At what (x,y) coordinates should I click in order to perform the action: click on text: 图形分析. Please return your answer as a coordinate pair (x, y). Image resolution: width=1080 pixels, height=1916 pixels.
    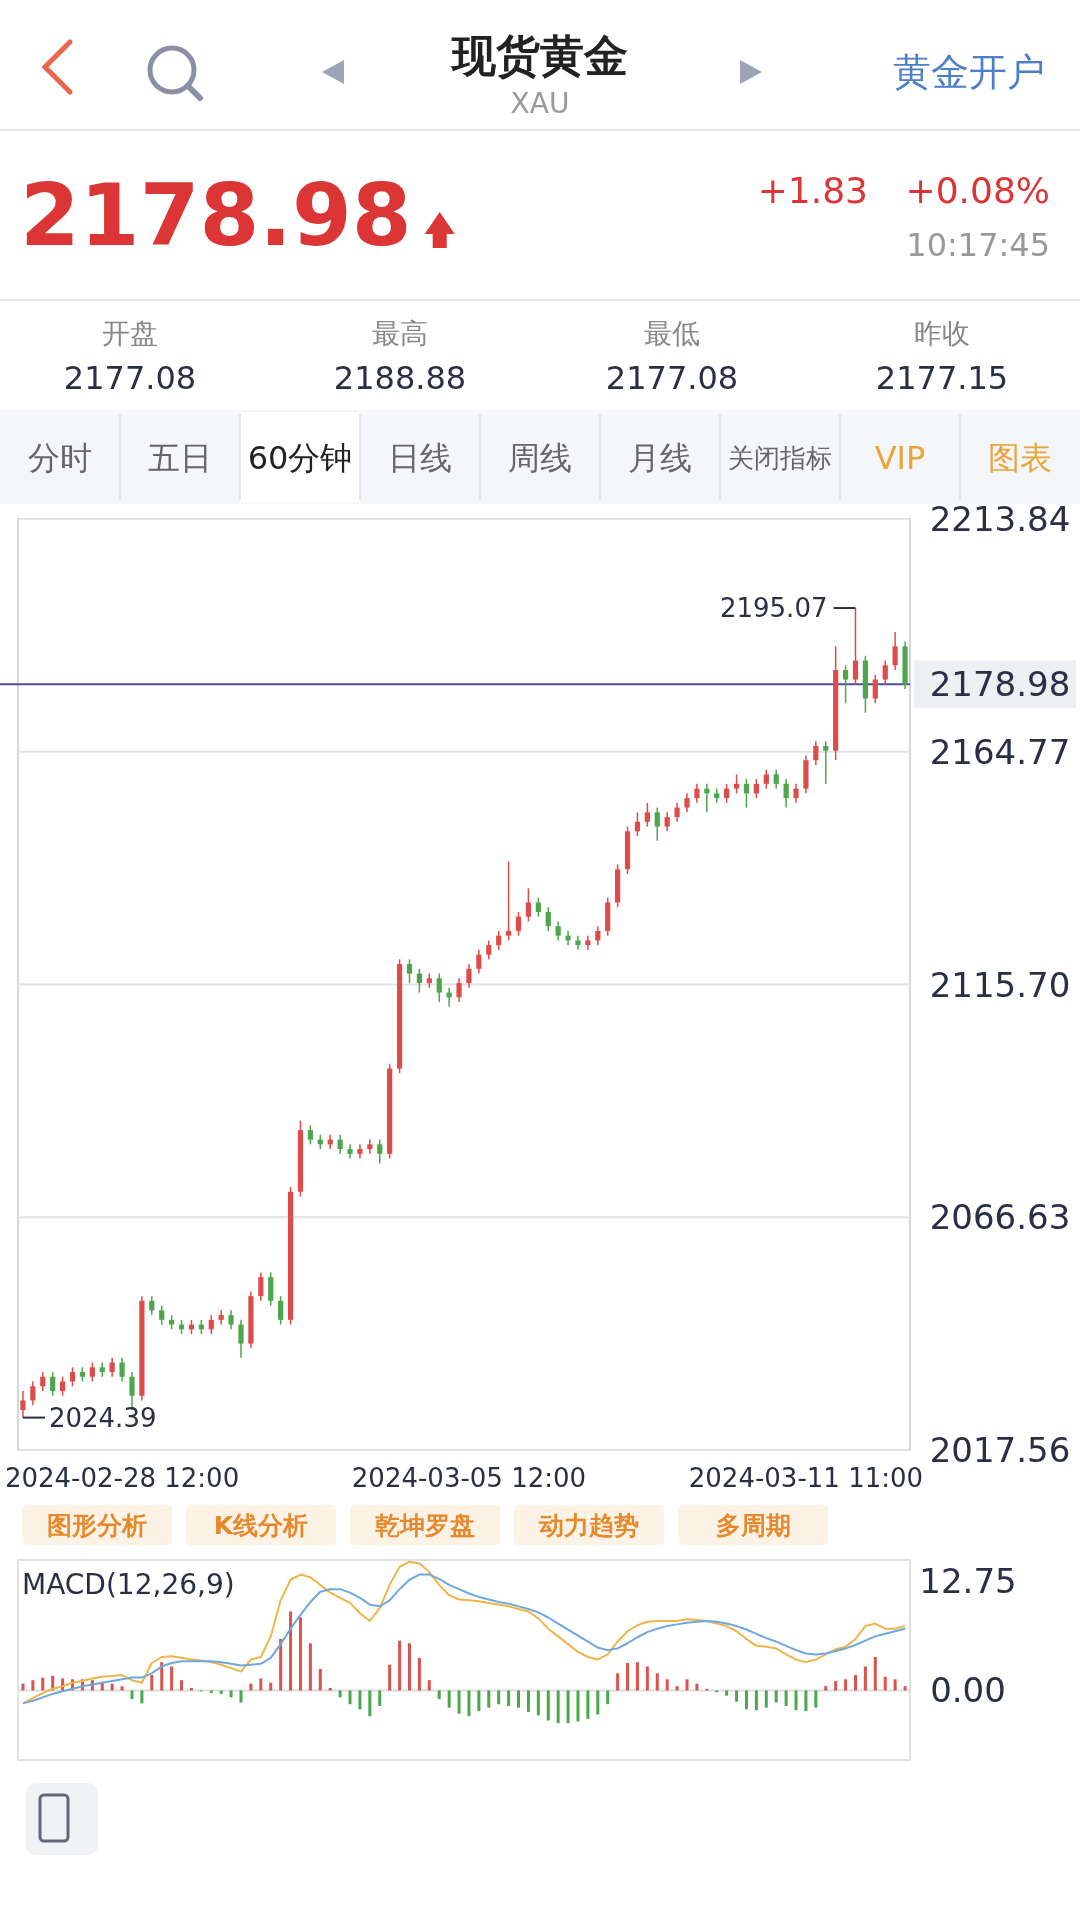
    Looking at the image, I should click on (97, 1525).